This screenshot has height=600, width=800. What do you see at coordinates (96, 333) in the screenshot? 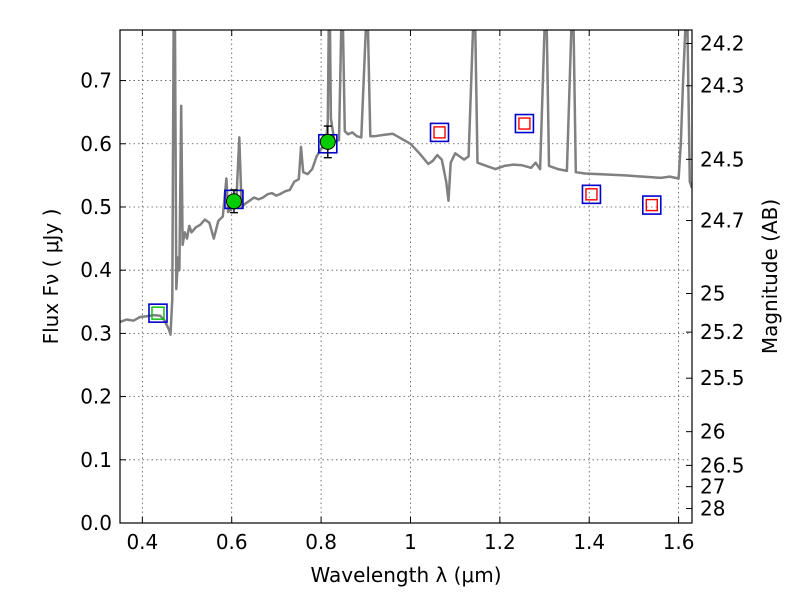
I see `y-tick-label: 0.3` at bounding box center [96, 333].